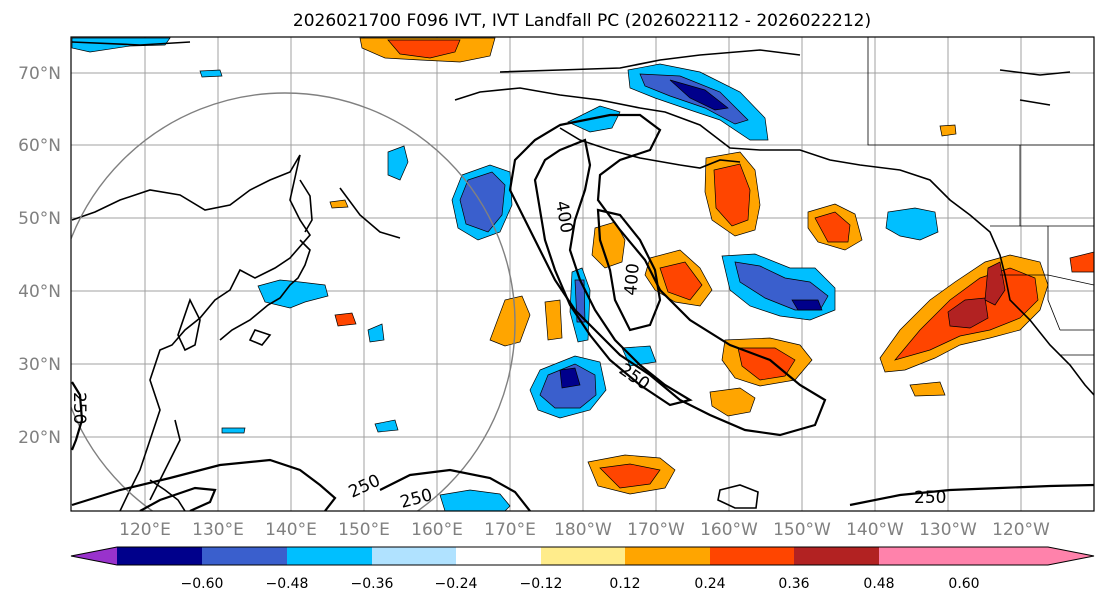 The height and width of the screenshot is (604, 1105). What do you see at coordinates (287, 584) in the screenshot?
I see `colorbar-tick-label: −0.48` at bounding box center [287, 584].